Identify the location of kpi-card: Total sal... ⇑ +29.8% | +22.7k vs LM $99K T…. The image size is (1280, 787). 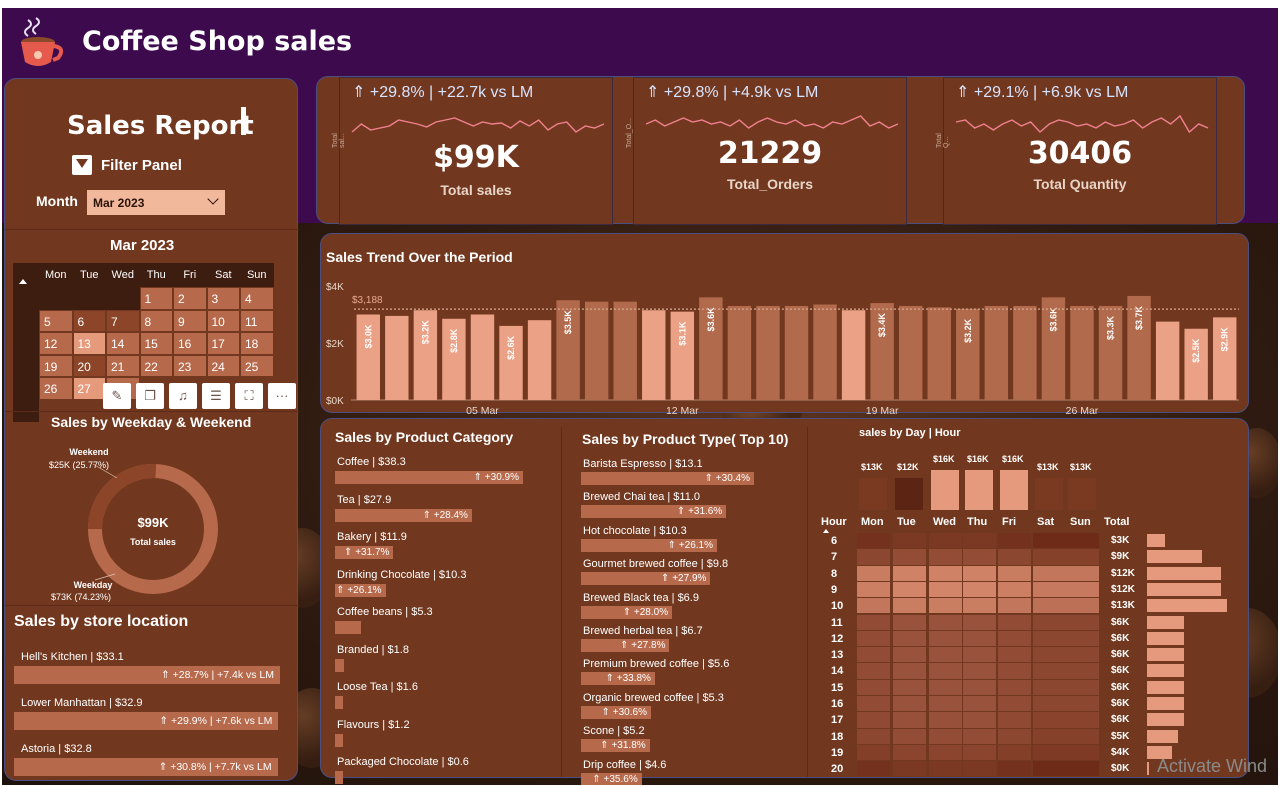
(472, 151).